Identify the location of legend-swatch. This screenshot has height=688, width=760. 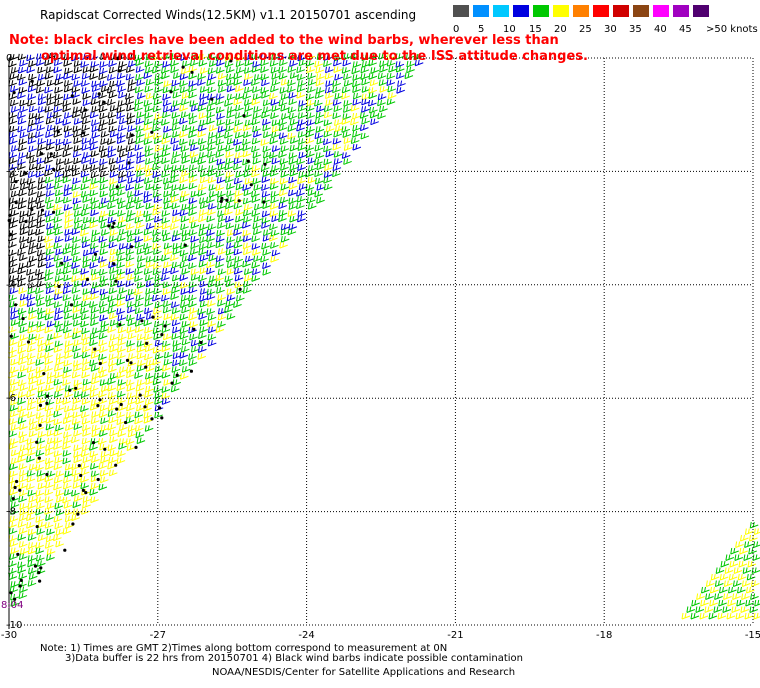
(681, 11).